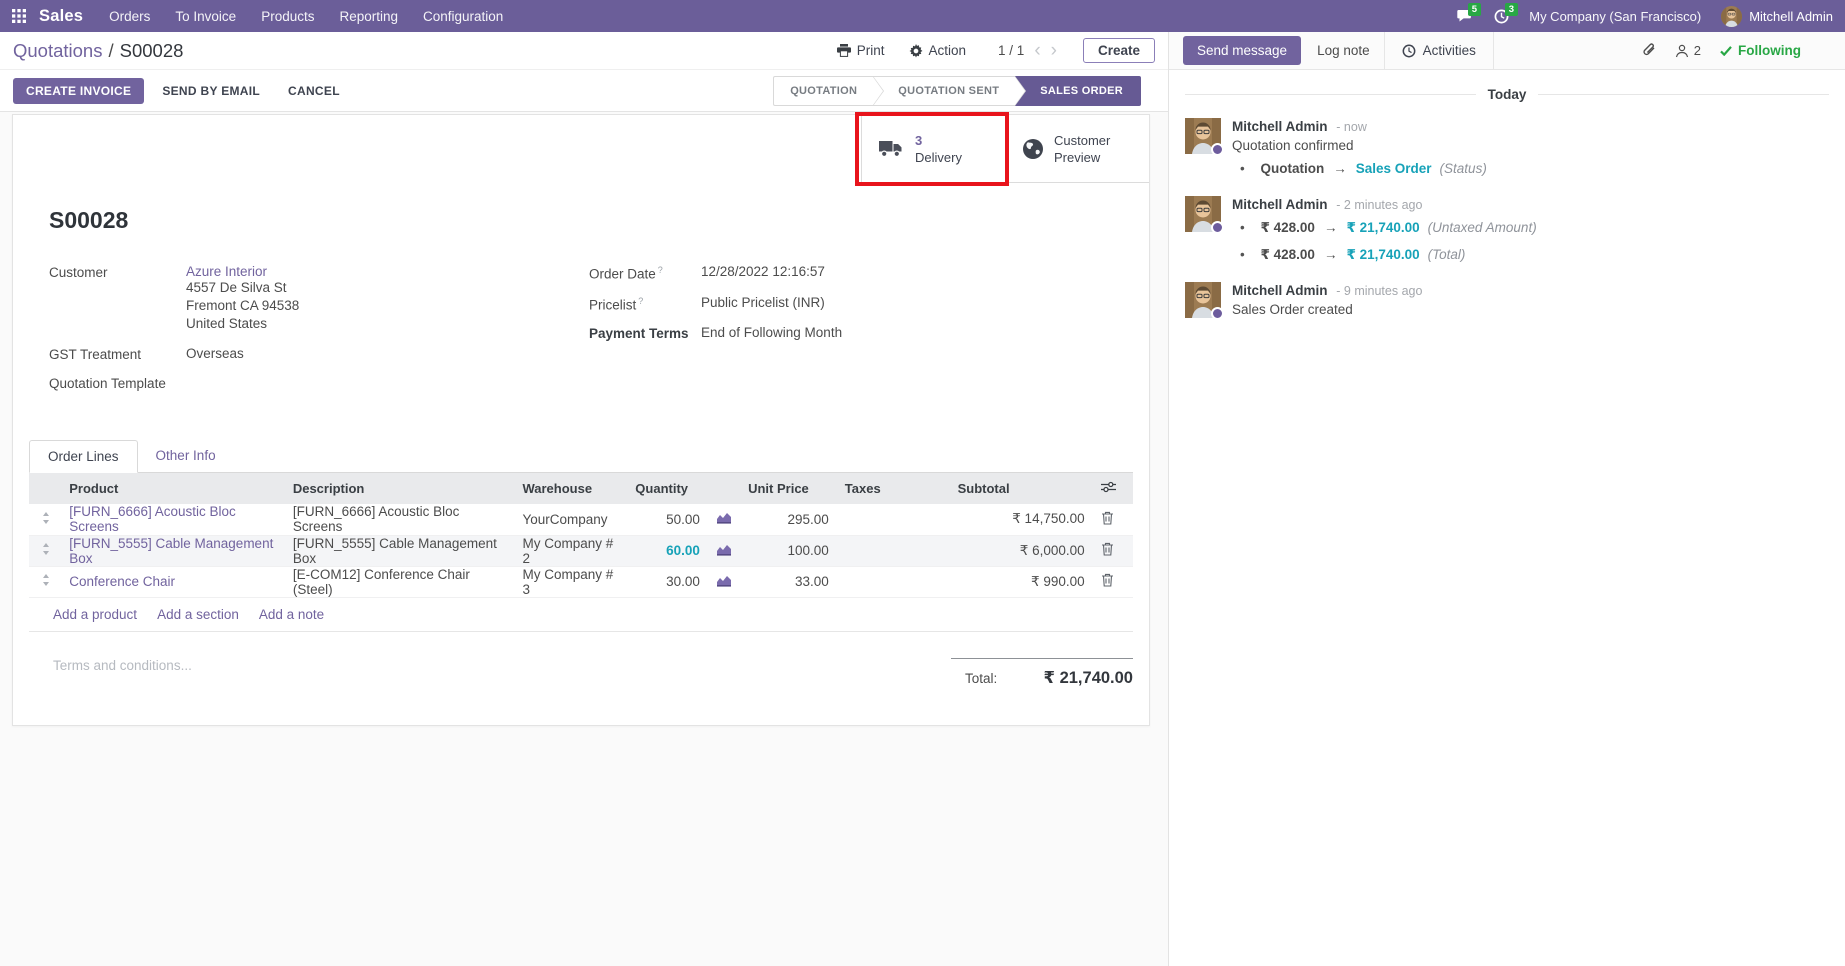  Describe the element at coordinates (950, 90) in the screenshot. I see `stage-quotation-sent: QUOTATION SENT` at that location.